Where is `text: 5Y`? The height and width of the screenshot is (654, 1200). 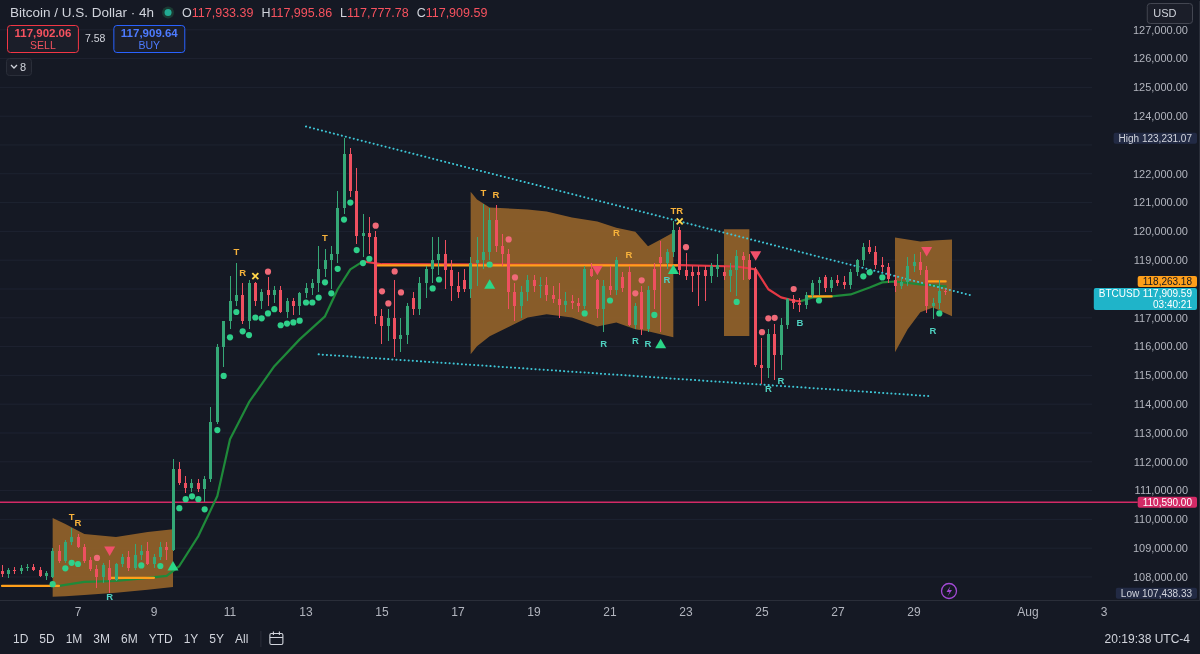
text: 5Y is located at coordinates (217, 639).